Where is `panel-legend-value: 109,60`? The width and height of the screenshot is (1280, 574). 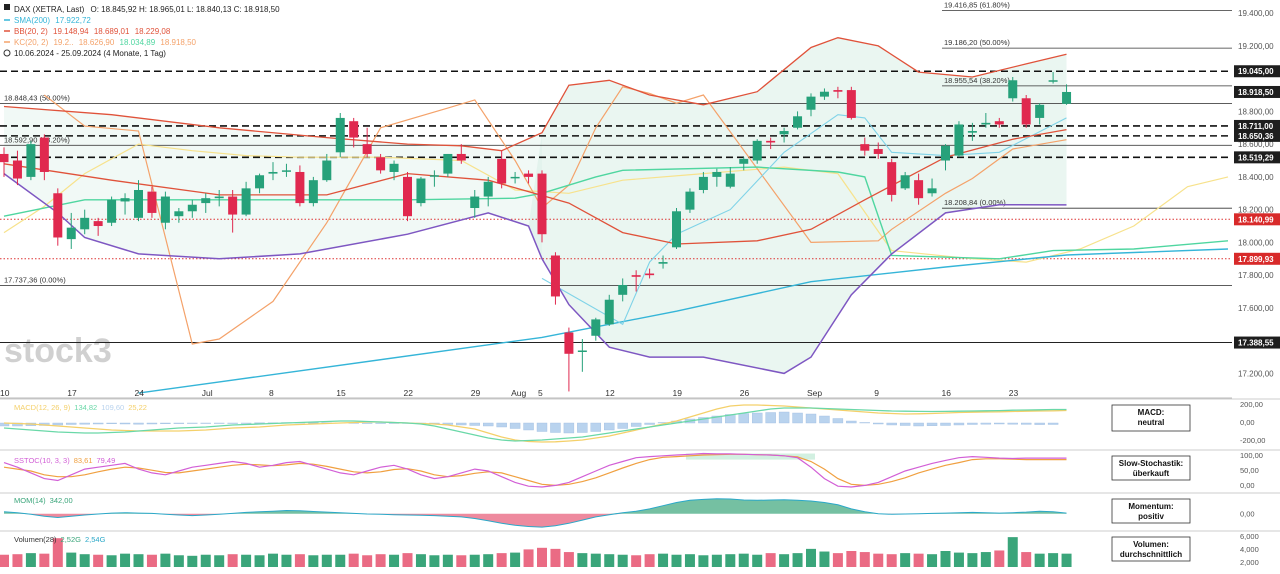 panel-legend-value: 109,60 is located at coordinates (112, 407).